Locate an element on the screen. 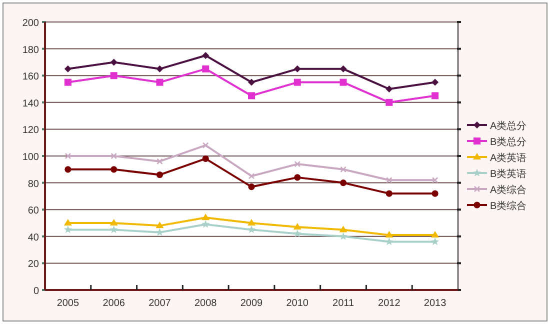 Image resolution: width=550 pixels, height=327 pixels. y-tick-label: 160 is located at coordinates (31, 77).